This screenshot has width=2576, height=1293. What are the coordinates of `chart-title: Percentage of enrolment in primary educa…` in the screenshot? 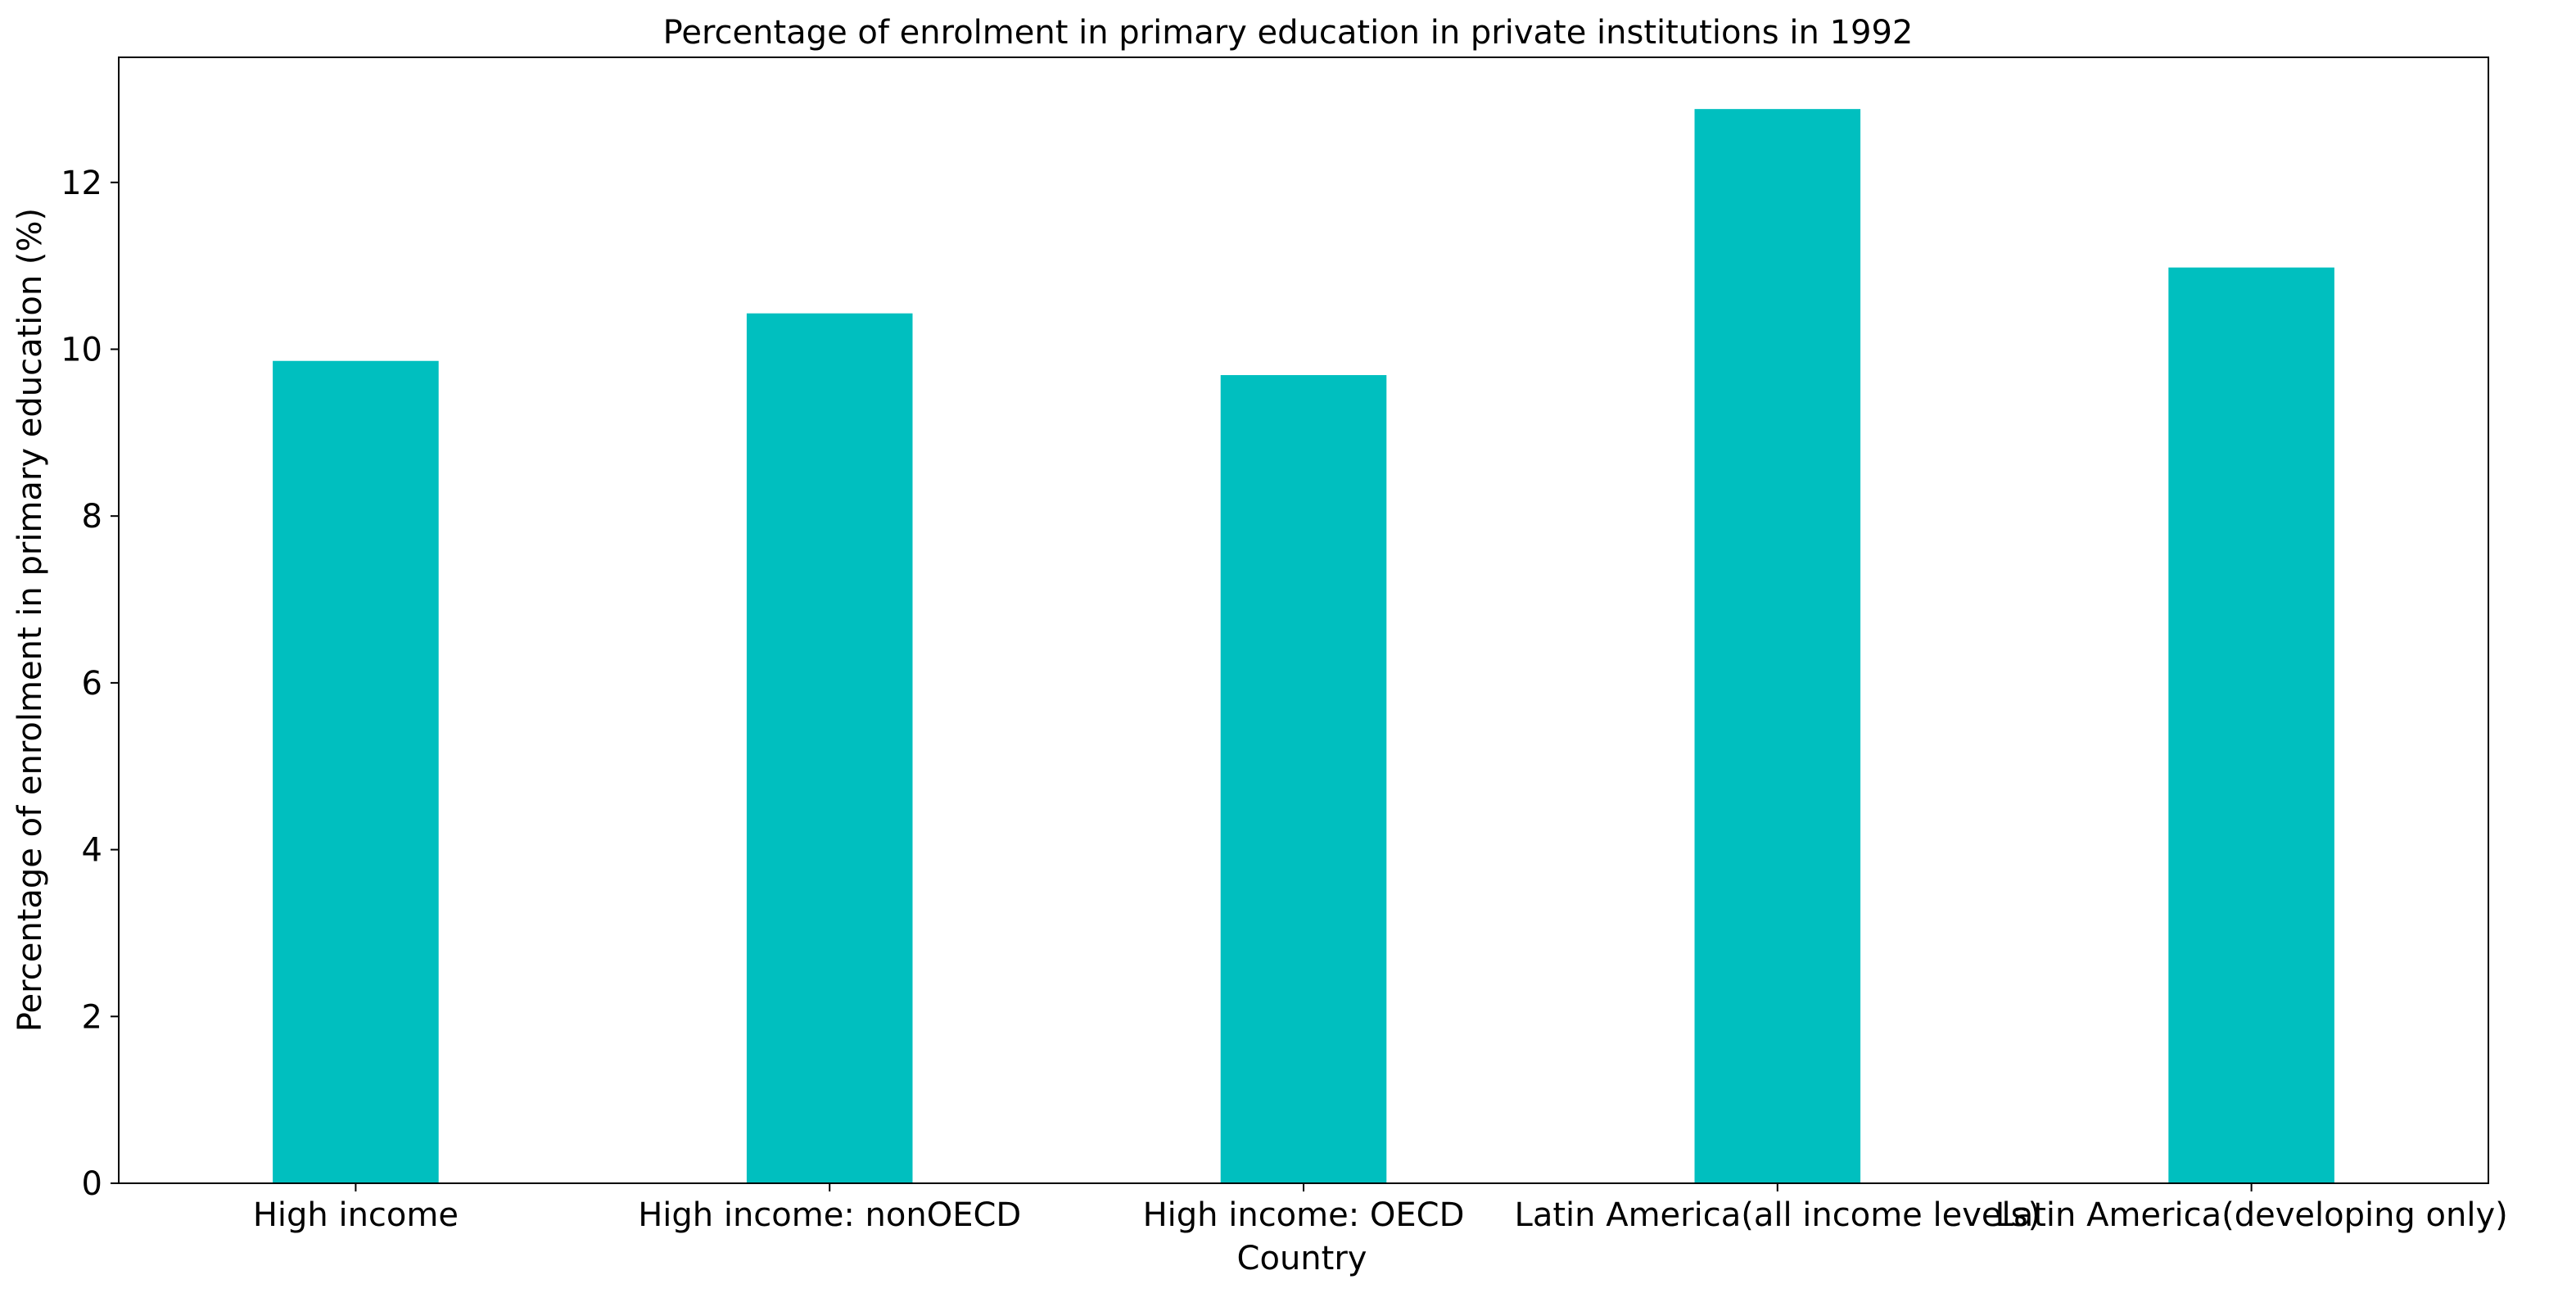 It's located at (1288, 33).